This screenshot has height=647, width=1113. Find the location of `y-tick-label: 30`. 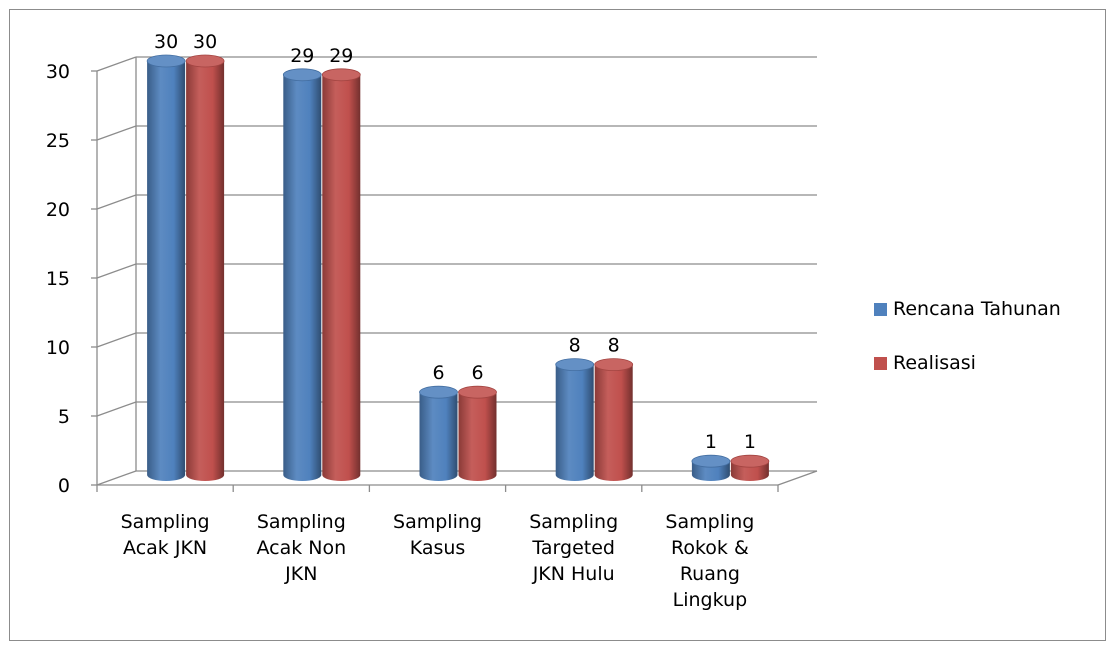

y-tick-label: 30 is located at coordinates (58, 72).